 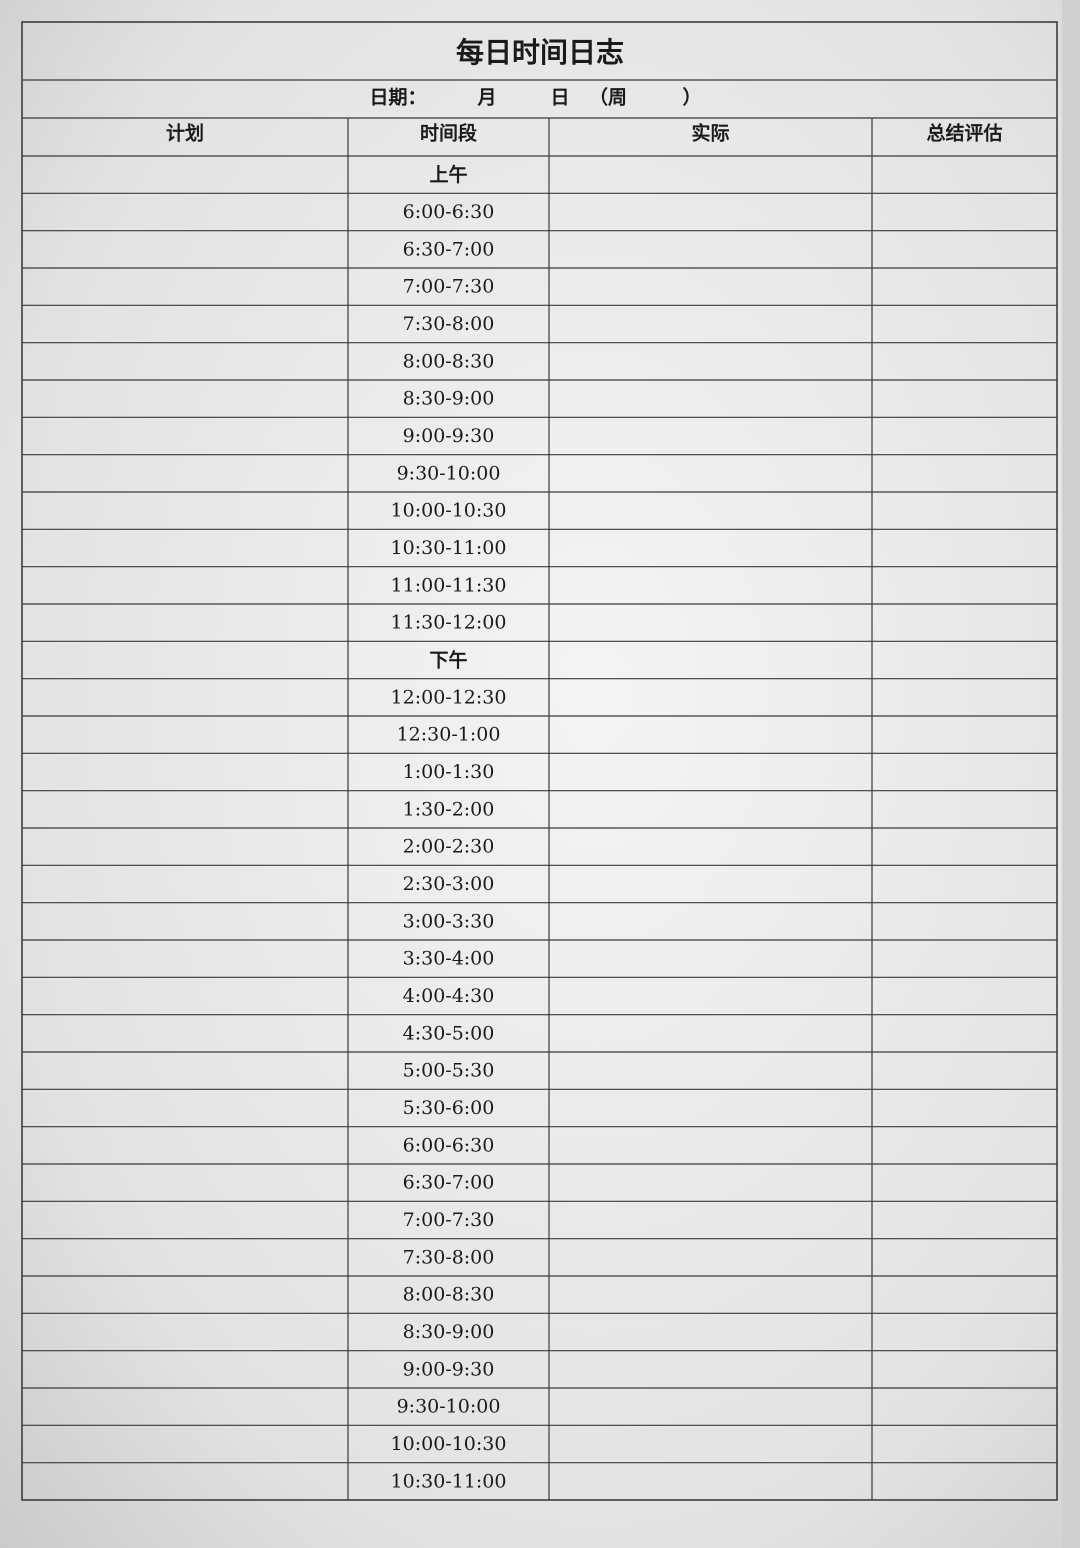 What do you see at coordinates (449, 921) in the screenshot?
I see `time-slot: 3:00-3:30` at bounding box center [449, 921].